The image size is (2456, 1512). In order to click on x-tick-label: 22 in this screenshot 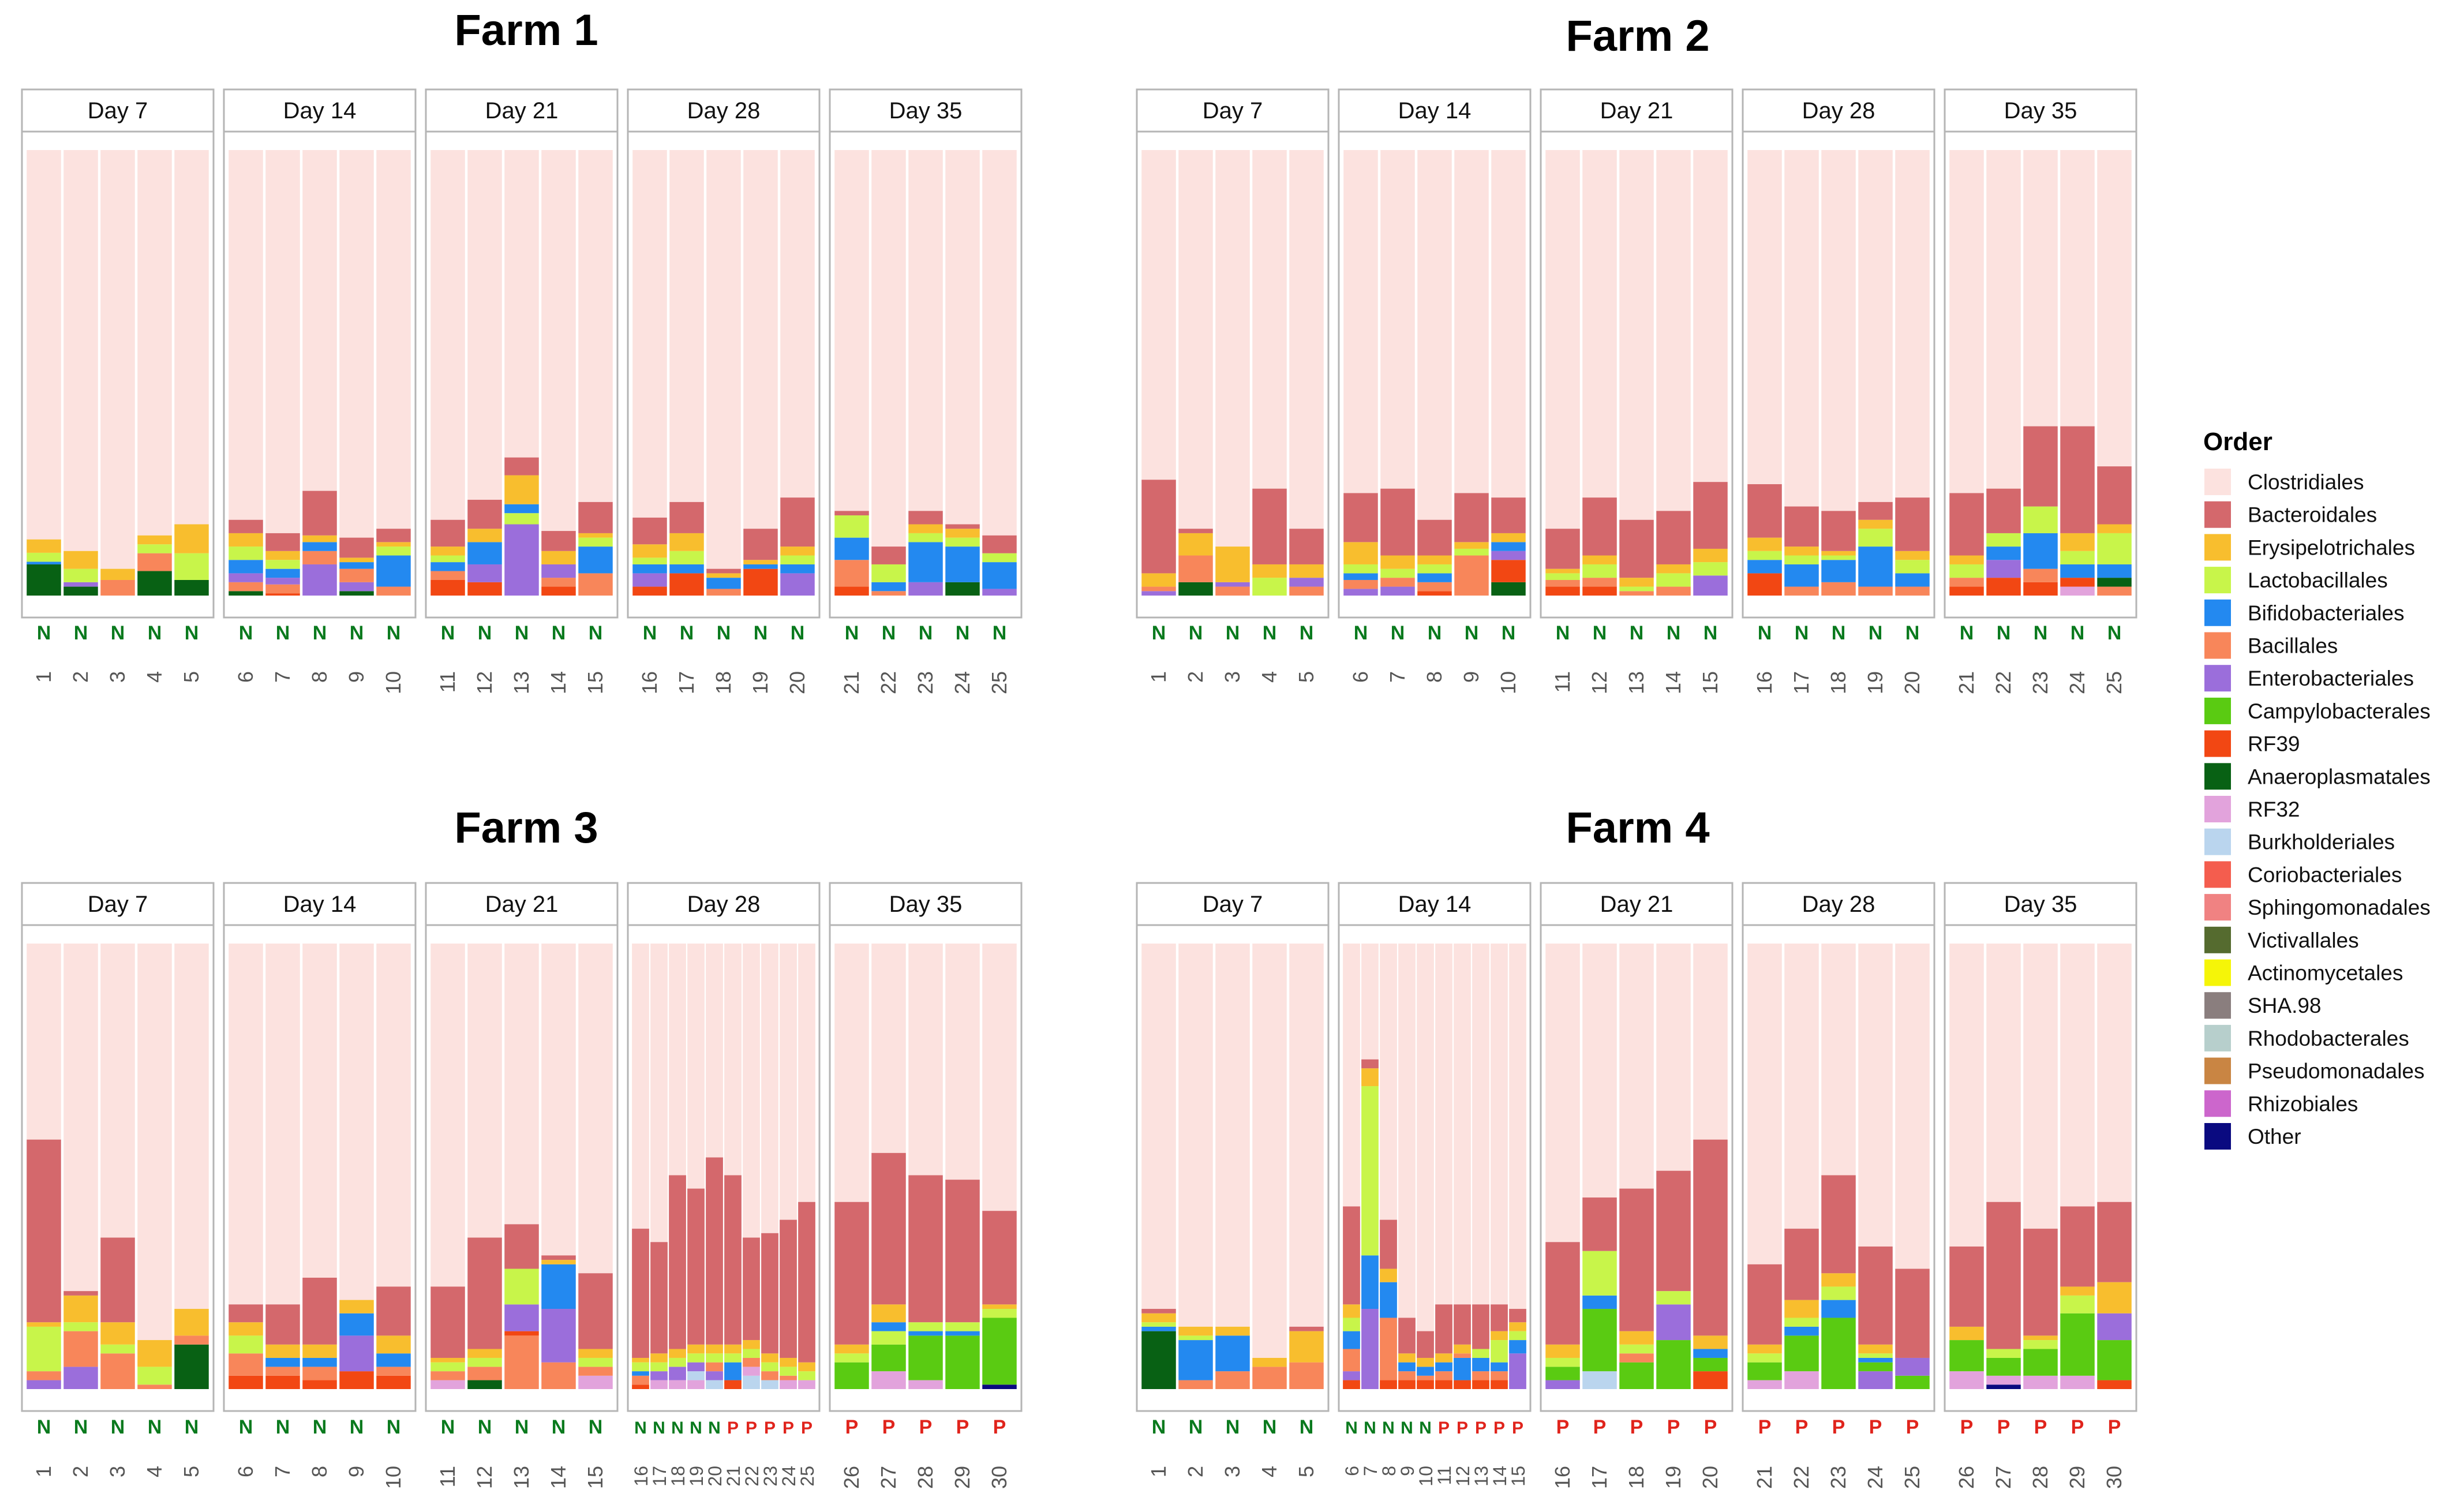, I will do `click(1801, 1478)`.